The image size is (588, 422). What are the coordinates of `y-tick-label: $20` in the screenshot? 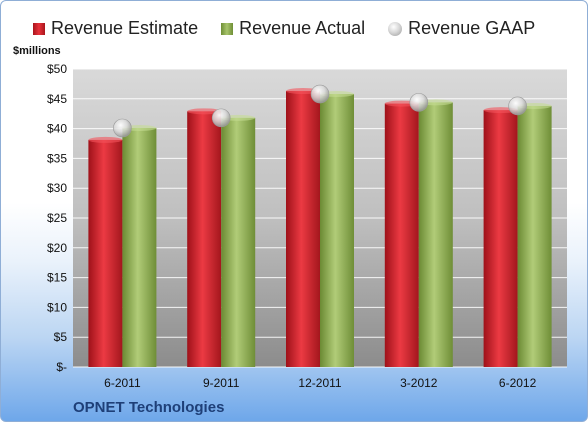 It's located at (57, 248).